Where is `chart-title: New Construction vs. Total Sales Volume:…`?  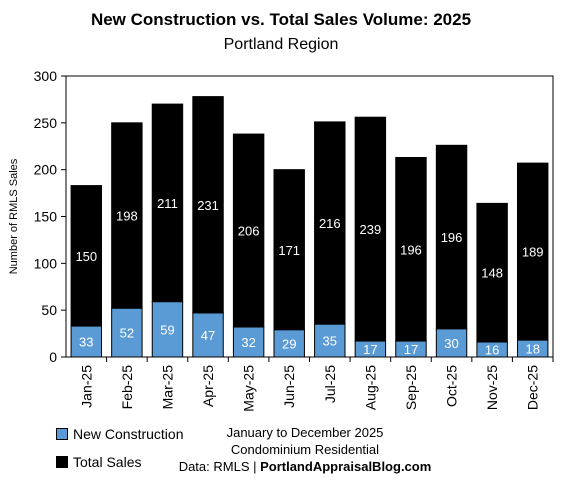 chart-title: New Construction vs. Total Sales Volume:… is located at coordinates (281, 19).